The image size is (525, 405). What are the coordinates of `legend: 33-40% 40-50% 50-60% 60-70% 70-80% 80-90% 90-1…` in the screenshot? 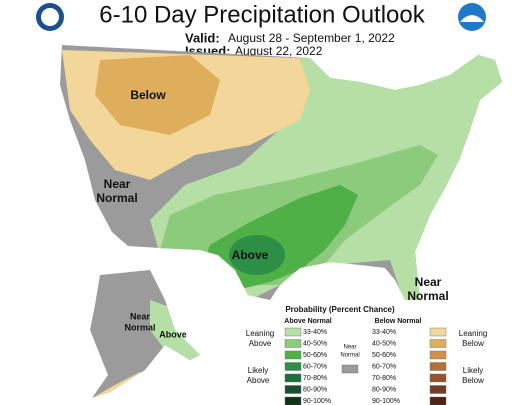 It's located at (366, 366).